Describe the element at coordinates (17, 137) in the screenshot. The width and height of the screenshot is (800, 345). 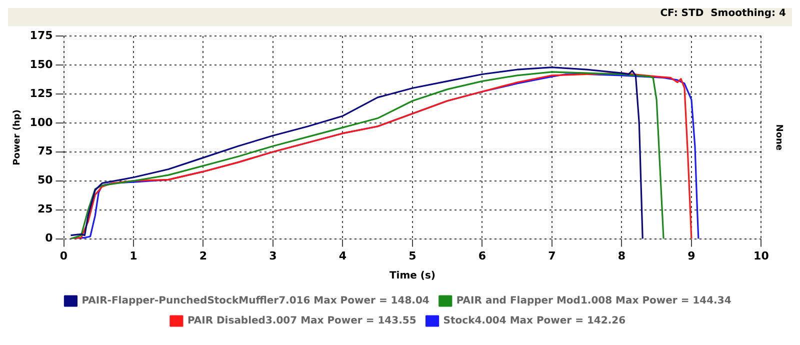
I see `y-axis-title: Power (hp)` at that location.